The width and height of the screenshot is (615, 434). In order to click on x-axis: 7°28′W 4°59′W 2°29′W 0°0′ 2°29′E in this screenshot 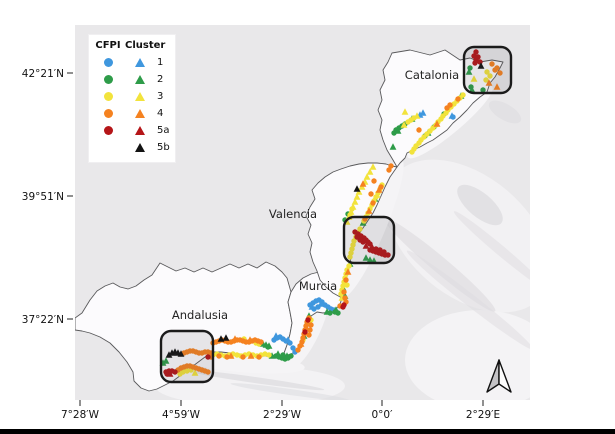, I will do `click(280, 410)`.